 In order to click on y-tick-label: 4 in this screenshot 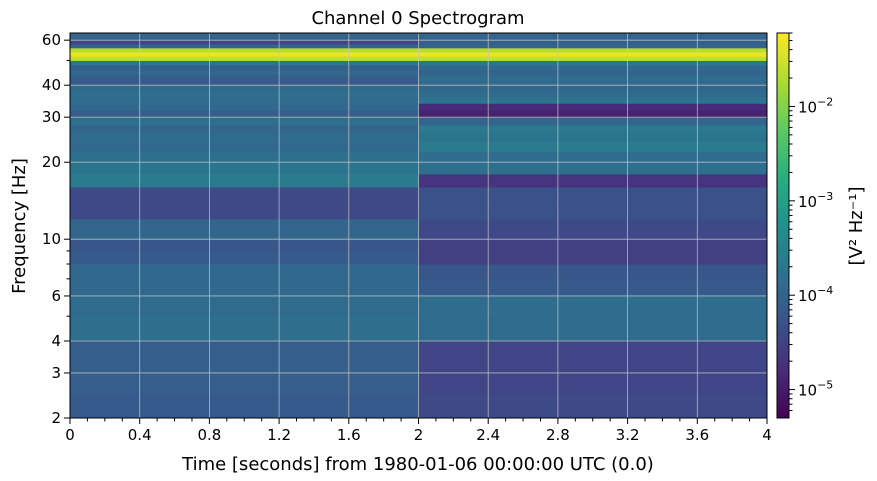, I will do `click(56, 341)`.